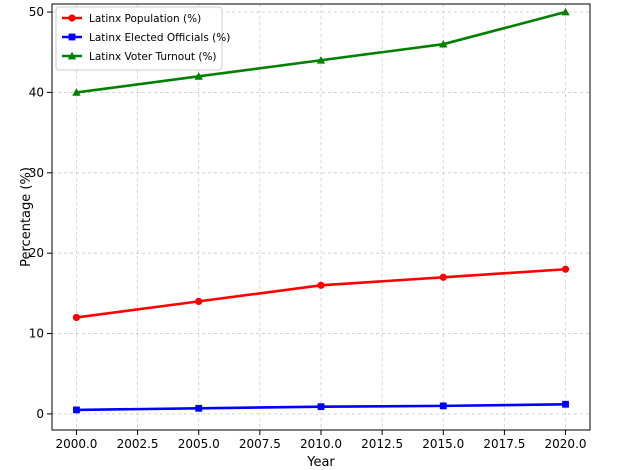  What do you see at coordinates (76, 444) in the screenshot?
I see `x-tick-label: 2000.0` at bounding box center [76, 444].